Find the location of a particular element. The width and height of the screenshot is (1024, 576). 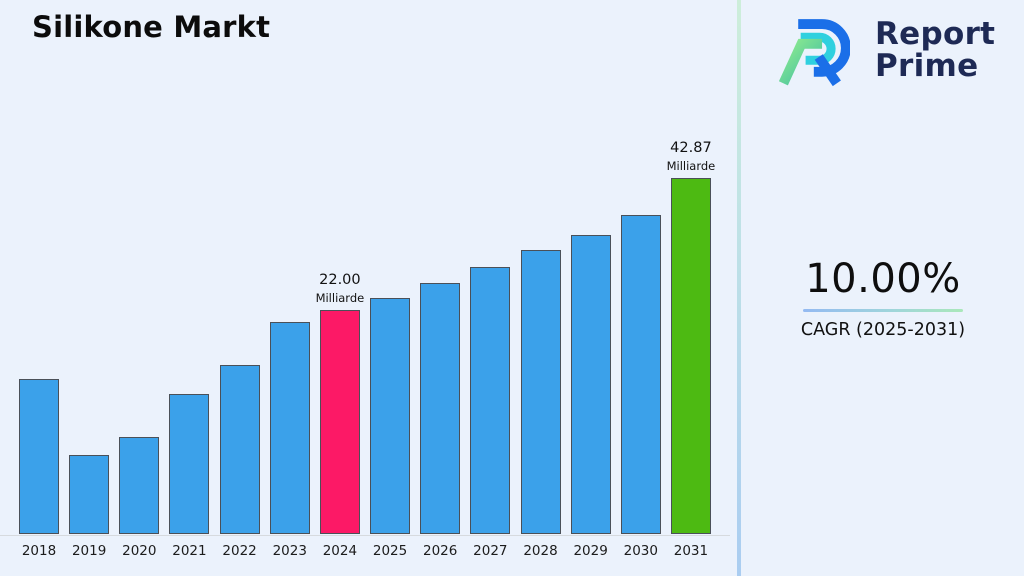

cagr-label: CAGR (2025-2031) is located at coordinates (883, 330).